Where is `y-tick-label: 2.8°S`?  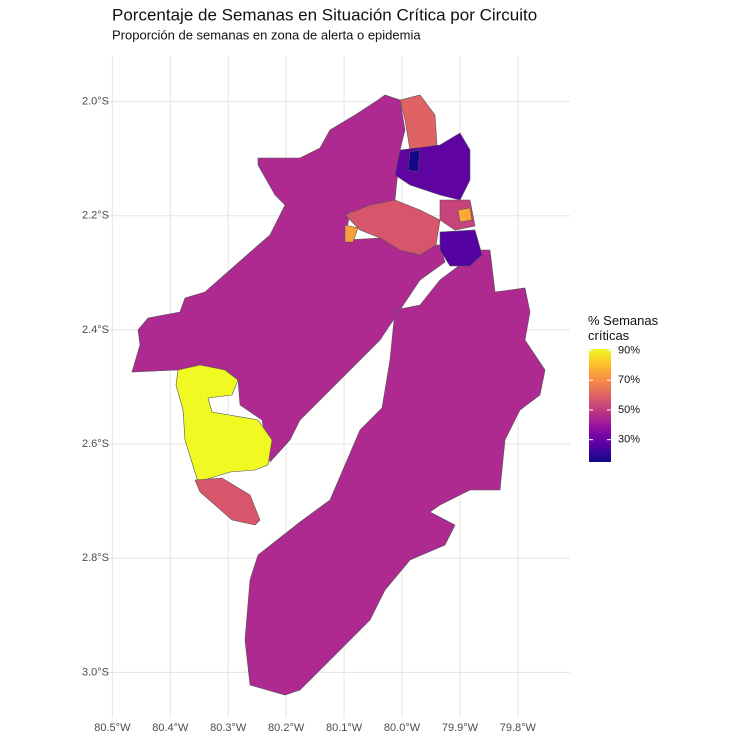 y-tick-label: 2.8°S is located at coordinates (95, 558).